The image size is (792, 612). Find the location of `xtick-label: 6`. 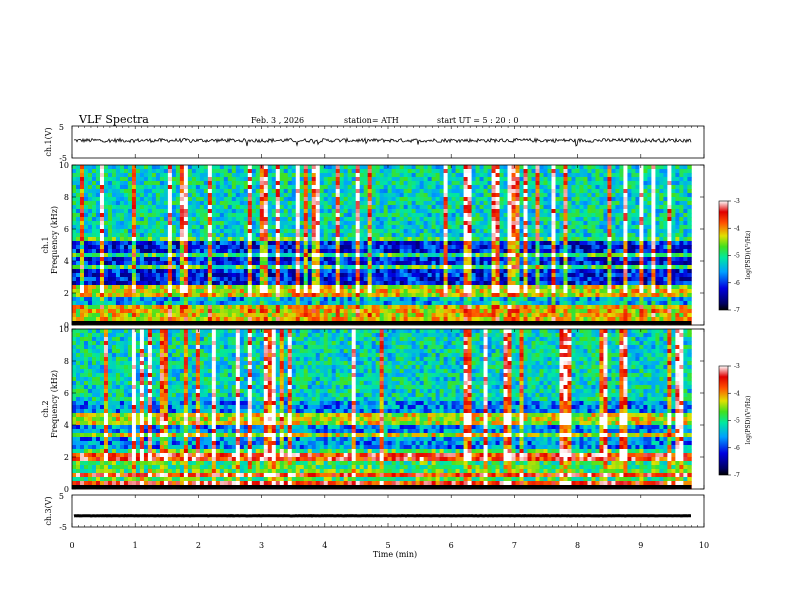

xtick-label: 6 is located at coordinates (451, 545).